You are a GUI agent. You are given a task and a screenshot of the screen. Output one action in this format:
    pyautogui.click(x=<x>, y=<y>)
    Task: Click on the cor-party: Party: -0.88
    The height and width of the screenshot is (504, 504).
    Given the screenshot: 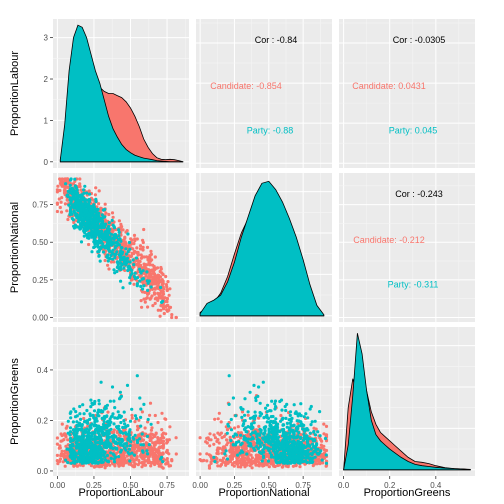 What is the action you would take?
    pyautogui.click(x=270, y=131)
    